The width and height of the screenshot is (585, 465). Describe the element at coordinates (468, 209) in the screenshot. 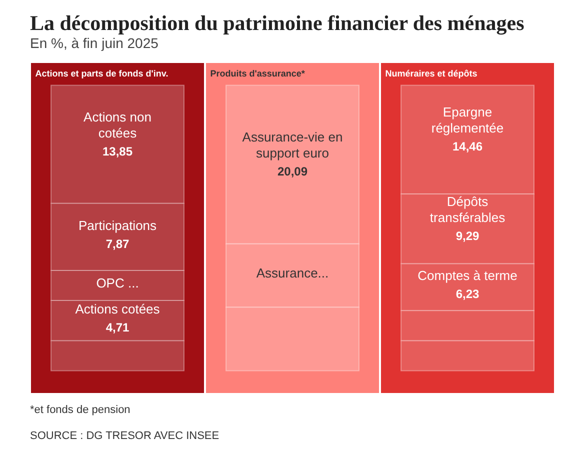

I see `category-label: Dépôts transférables` at that location.